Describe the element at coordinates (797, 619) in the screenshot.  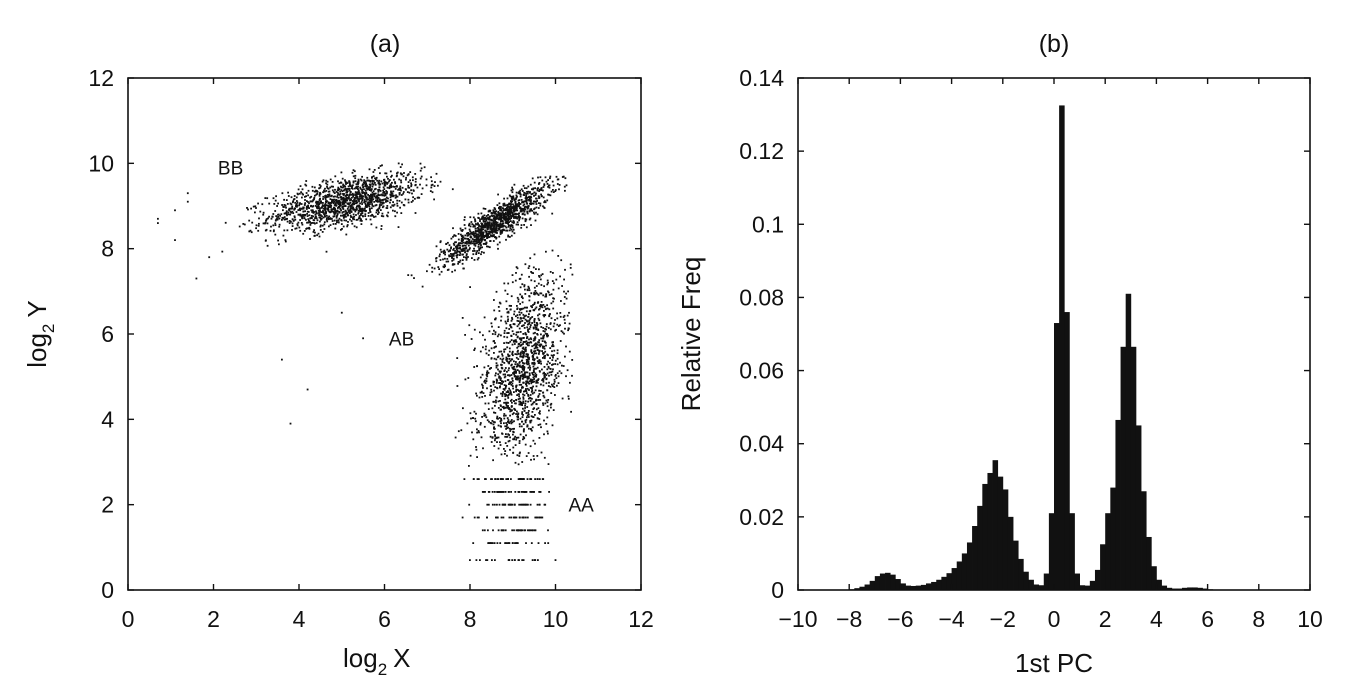
I see `x-tick-label: −10` at that location.